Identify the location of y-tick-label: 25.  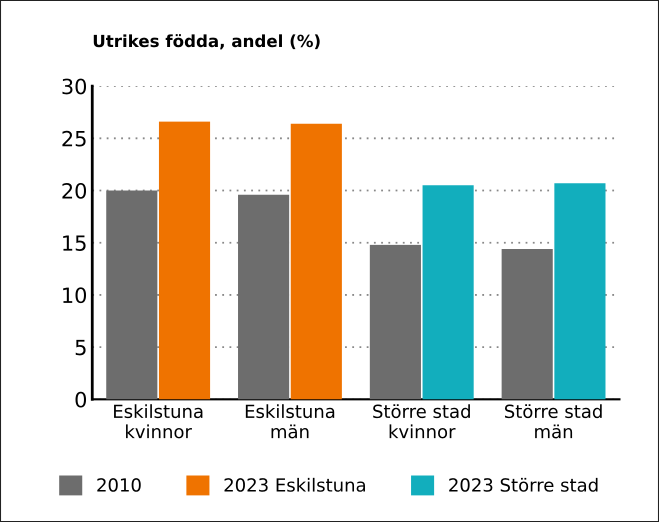
(74, 138).